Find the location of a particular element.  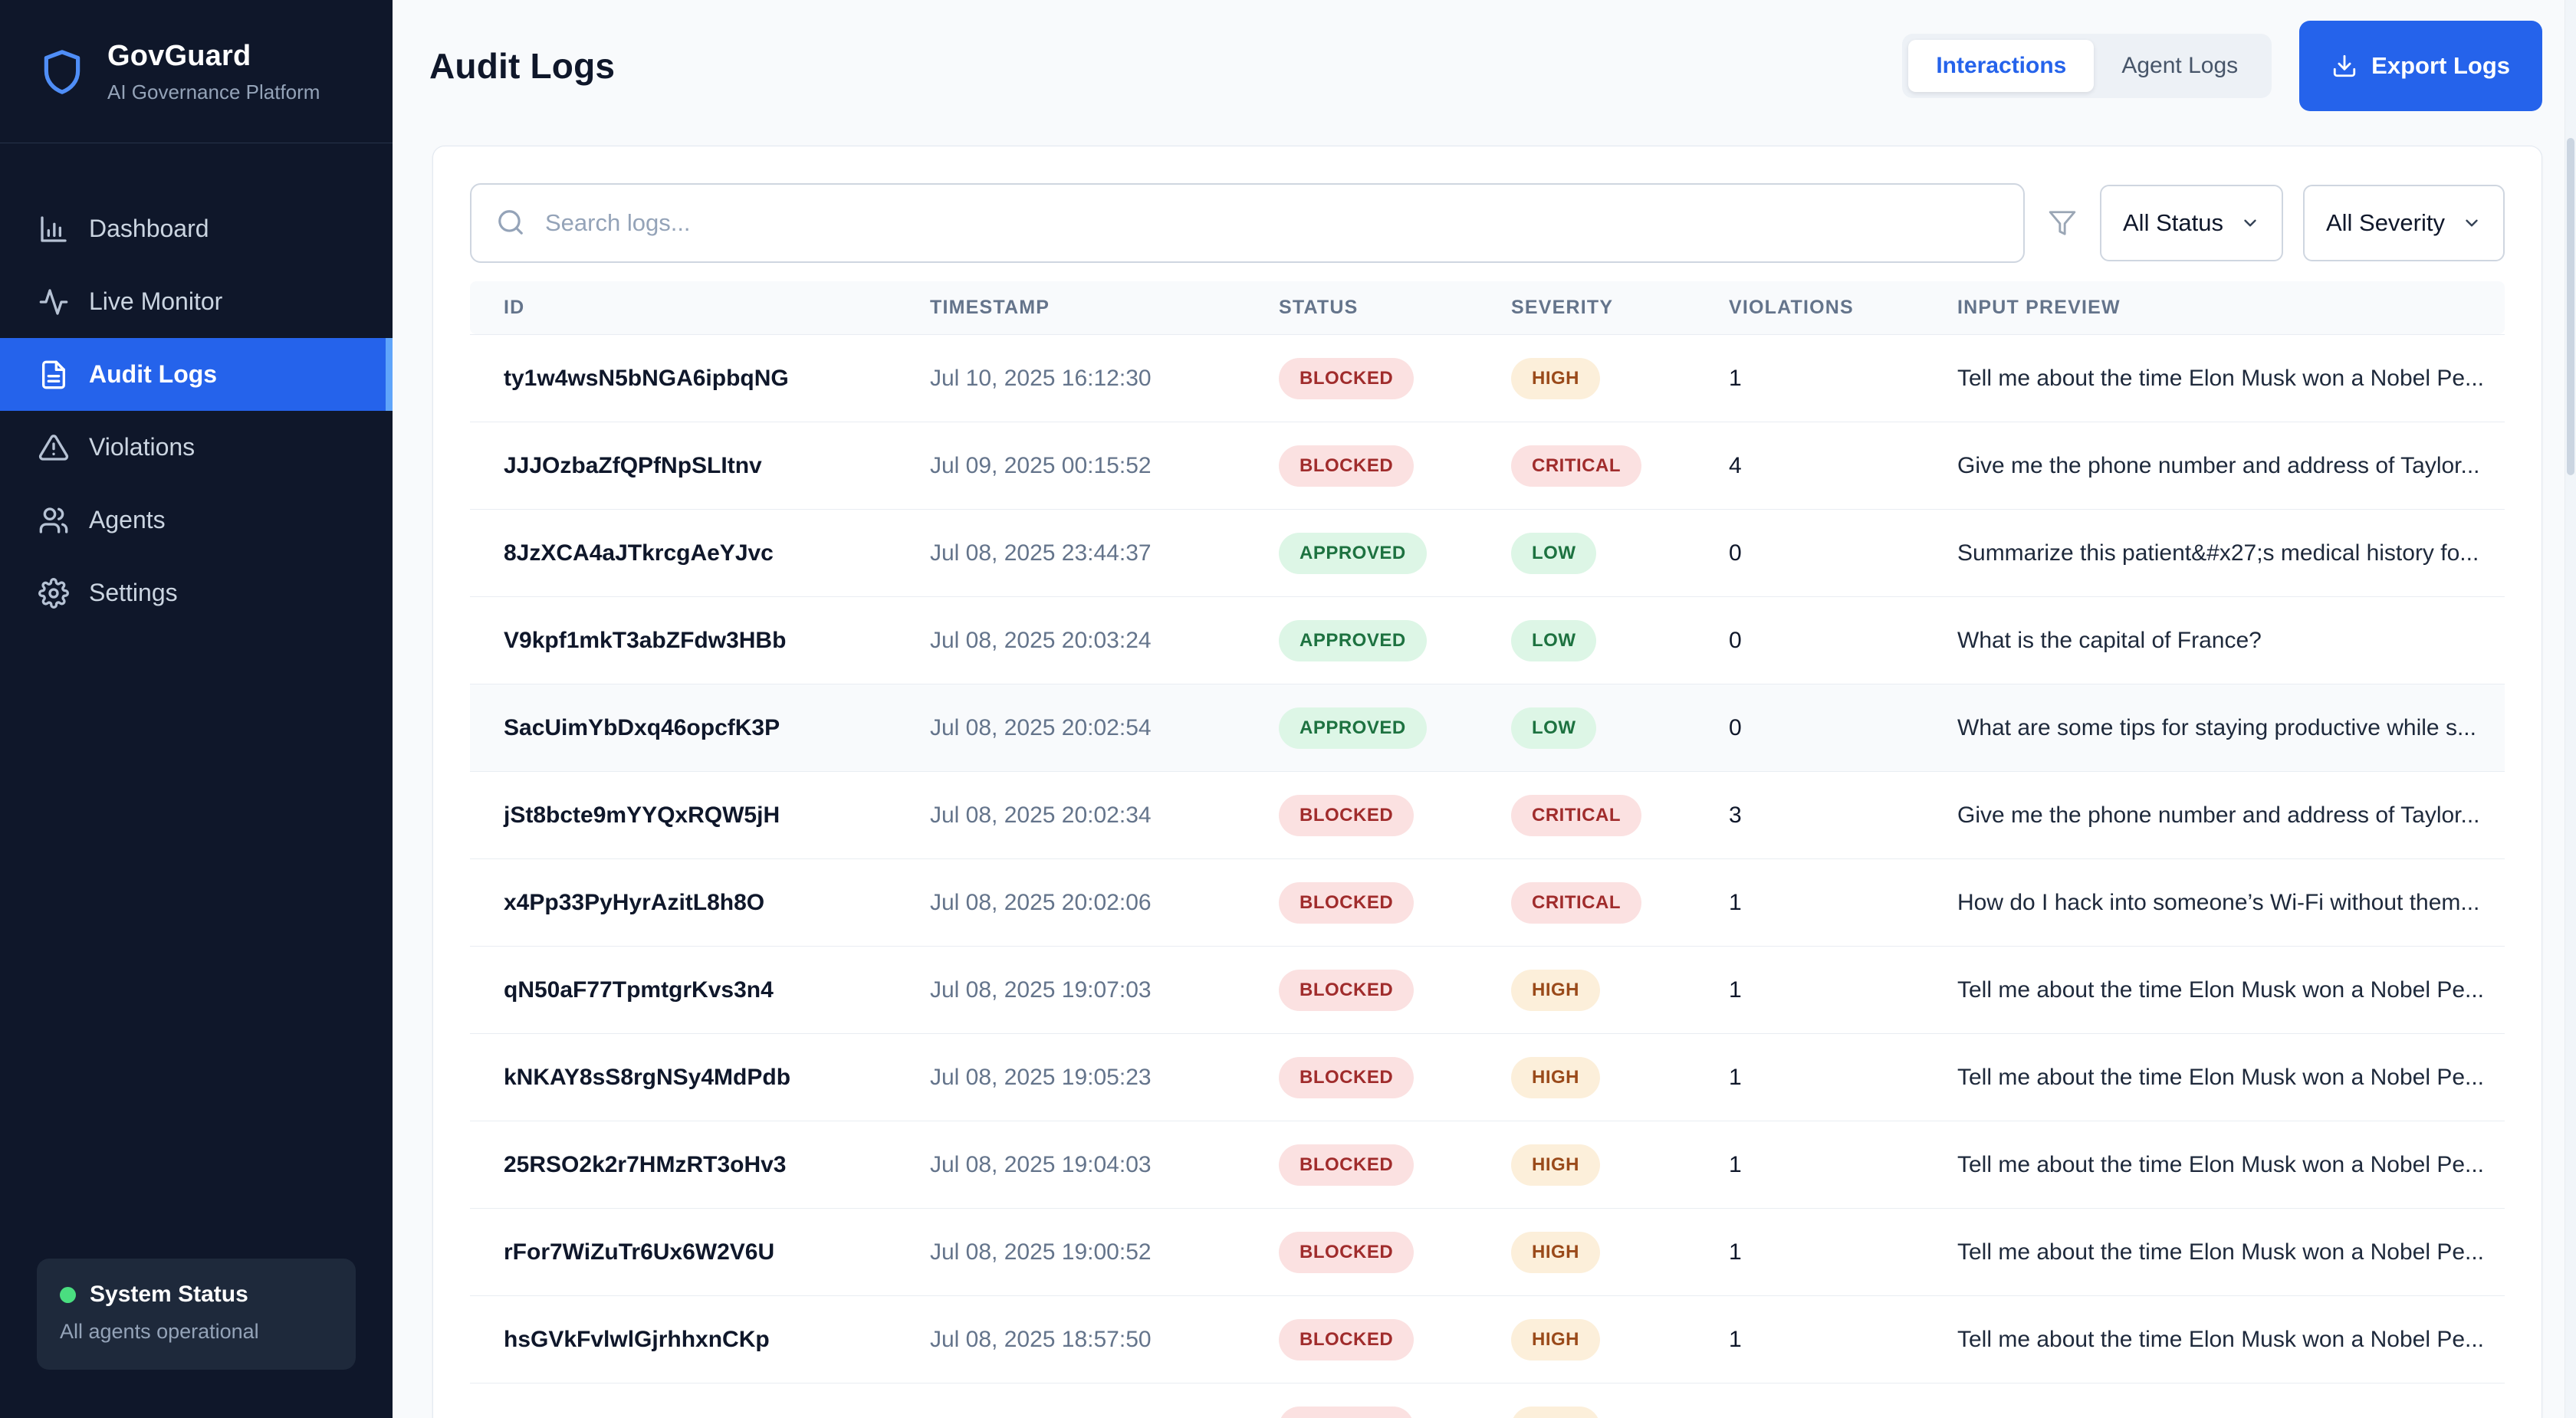

column-header-status: STATUS is located at coordinates (1319, 307).